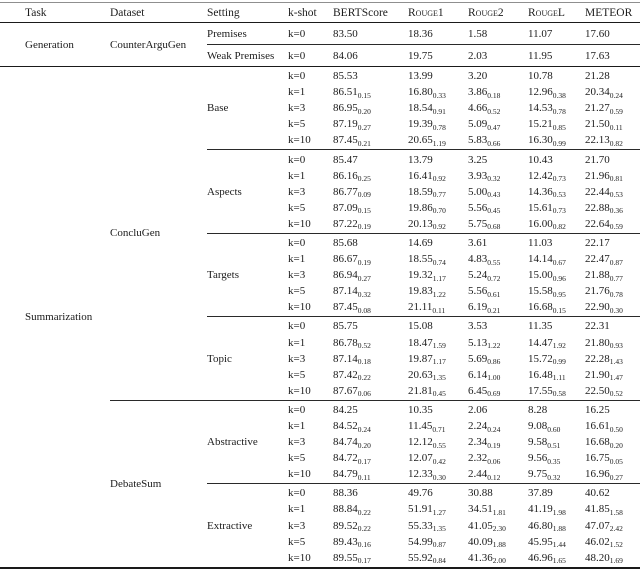 The image size is (640, 570). I want to click on cell-metric: 20.631.35, so click(438, 376).